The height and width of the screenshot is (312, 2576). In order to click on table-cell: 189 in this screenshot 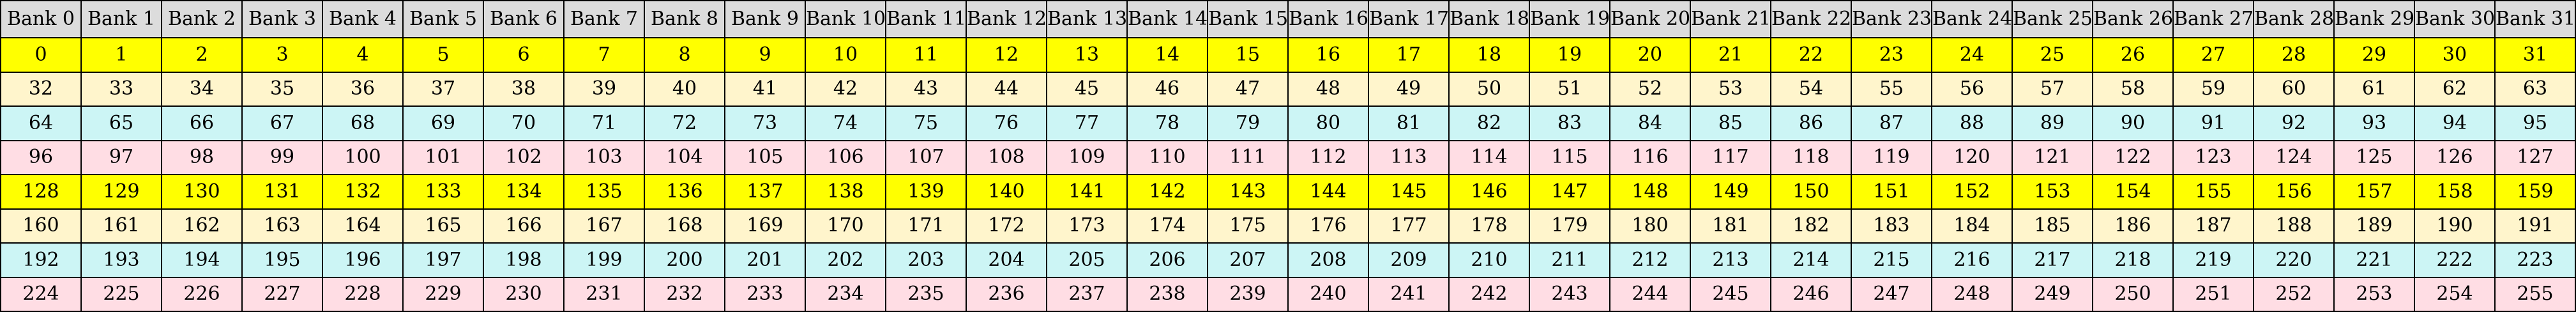, I will do `click(2374, 226)`.